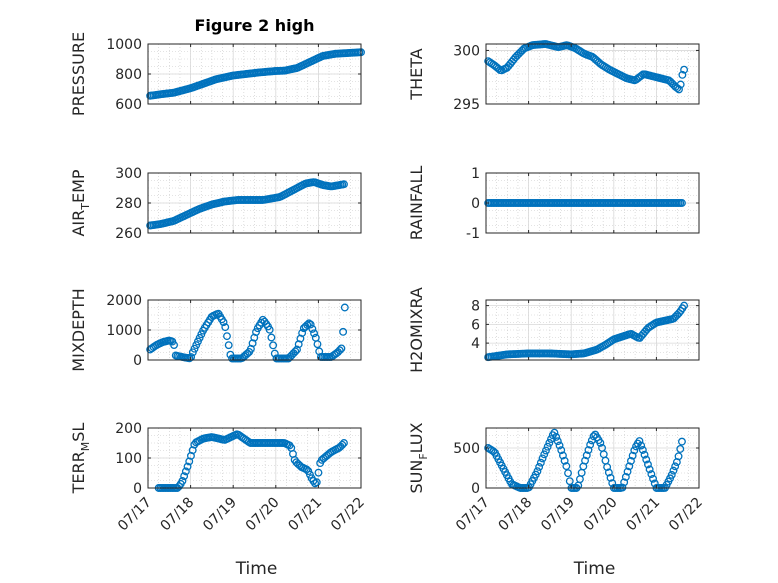 The height and width of the screenshot is (583, 778). What do you see at coordinates (466, 105) in the screenshot?
I see `y-tick-label: 295` at bounding box center [466, 105].